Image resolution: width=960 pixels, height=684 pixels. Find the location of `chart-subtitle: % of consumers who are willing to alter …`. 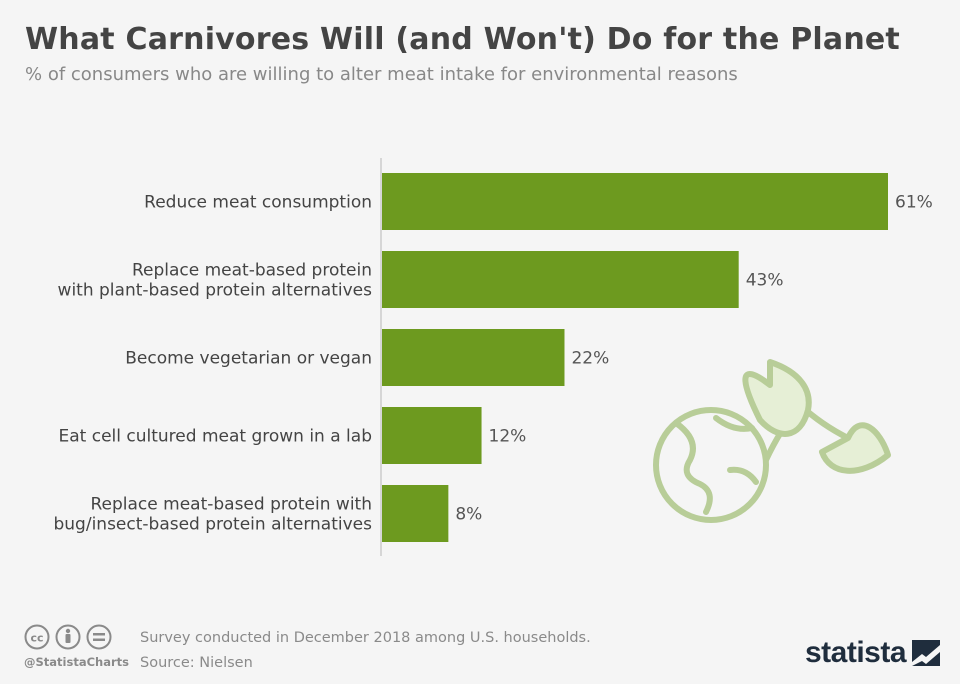

chart-subtitle: % of consumers who are willing to alter … is located at coordinates (381, 74).